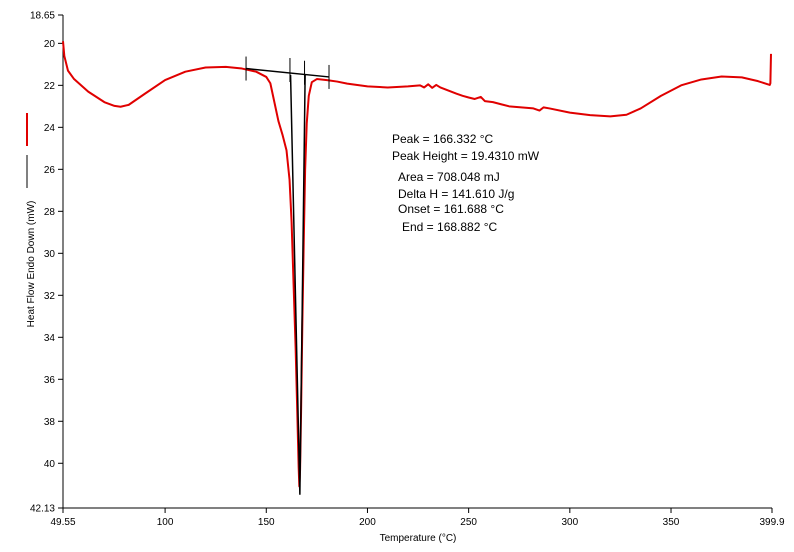  I want to click on y-tick-label: 42.13, so click(42, 509).